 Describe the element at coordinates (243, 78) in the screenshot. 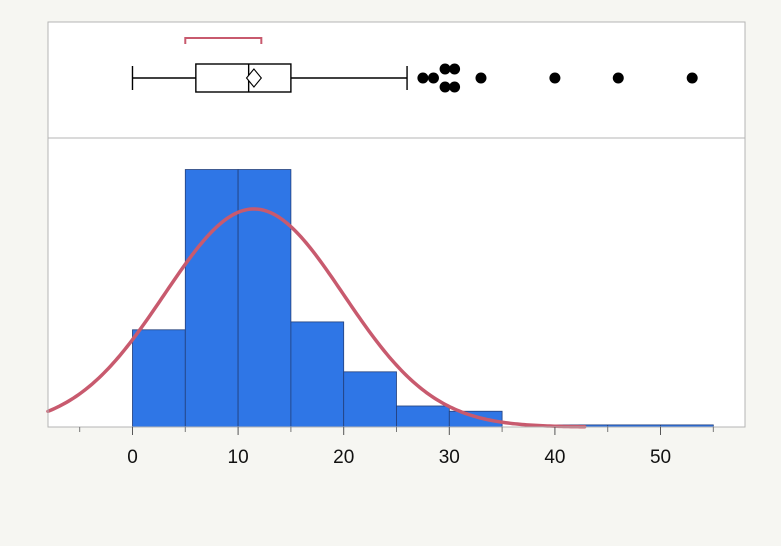

I see `iqr-box` at that location.